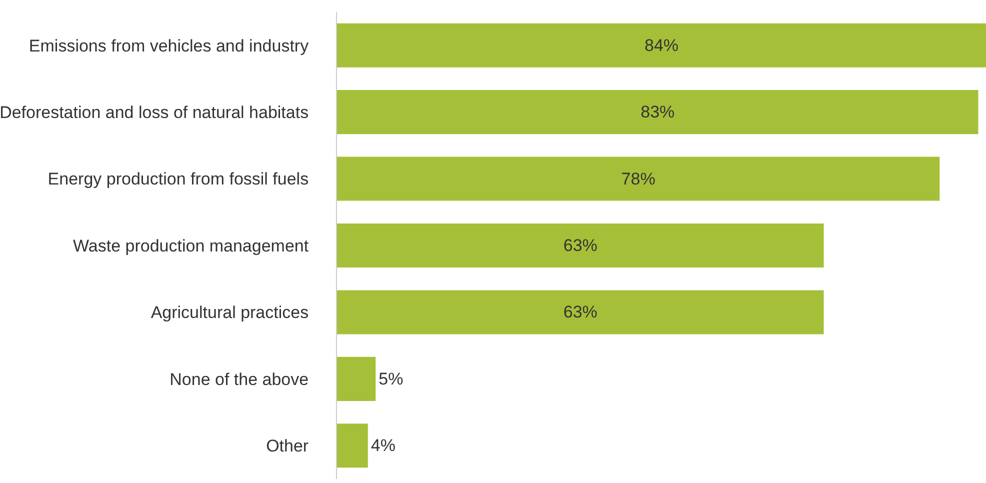 The image size is (986, 483). I want to click on y-tick-label: None of the above, so click(239, 379).